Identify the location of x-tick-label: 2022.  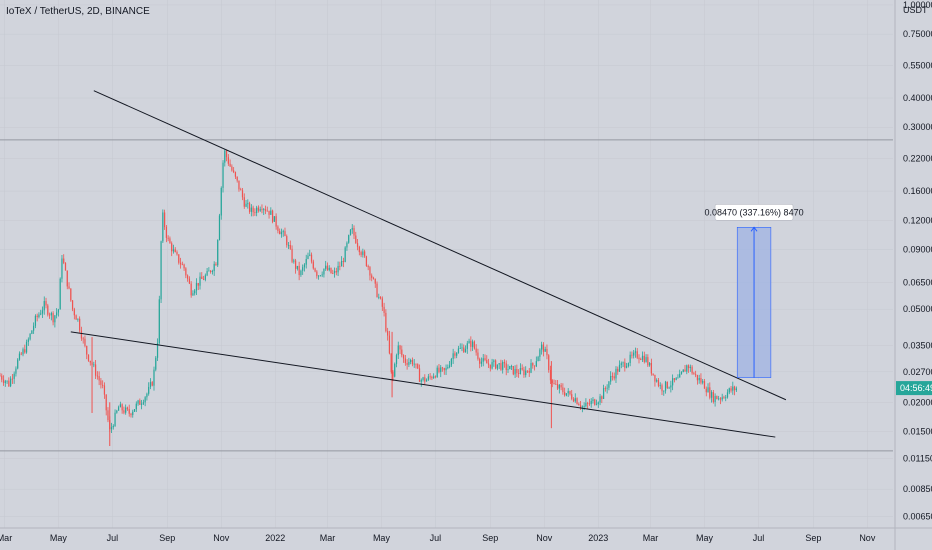
(275, 538).